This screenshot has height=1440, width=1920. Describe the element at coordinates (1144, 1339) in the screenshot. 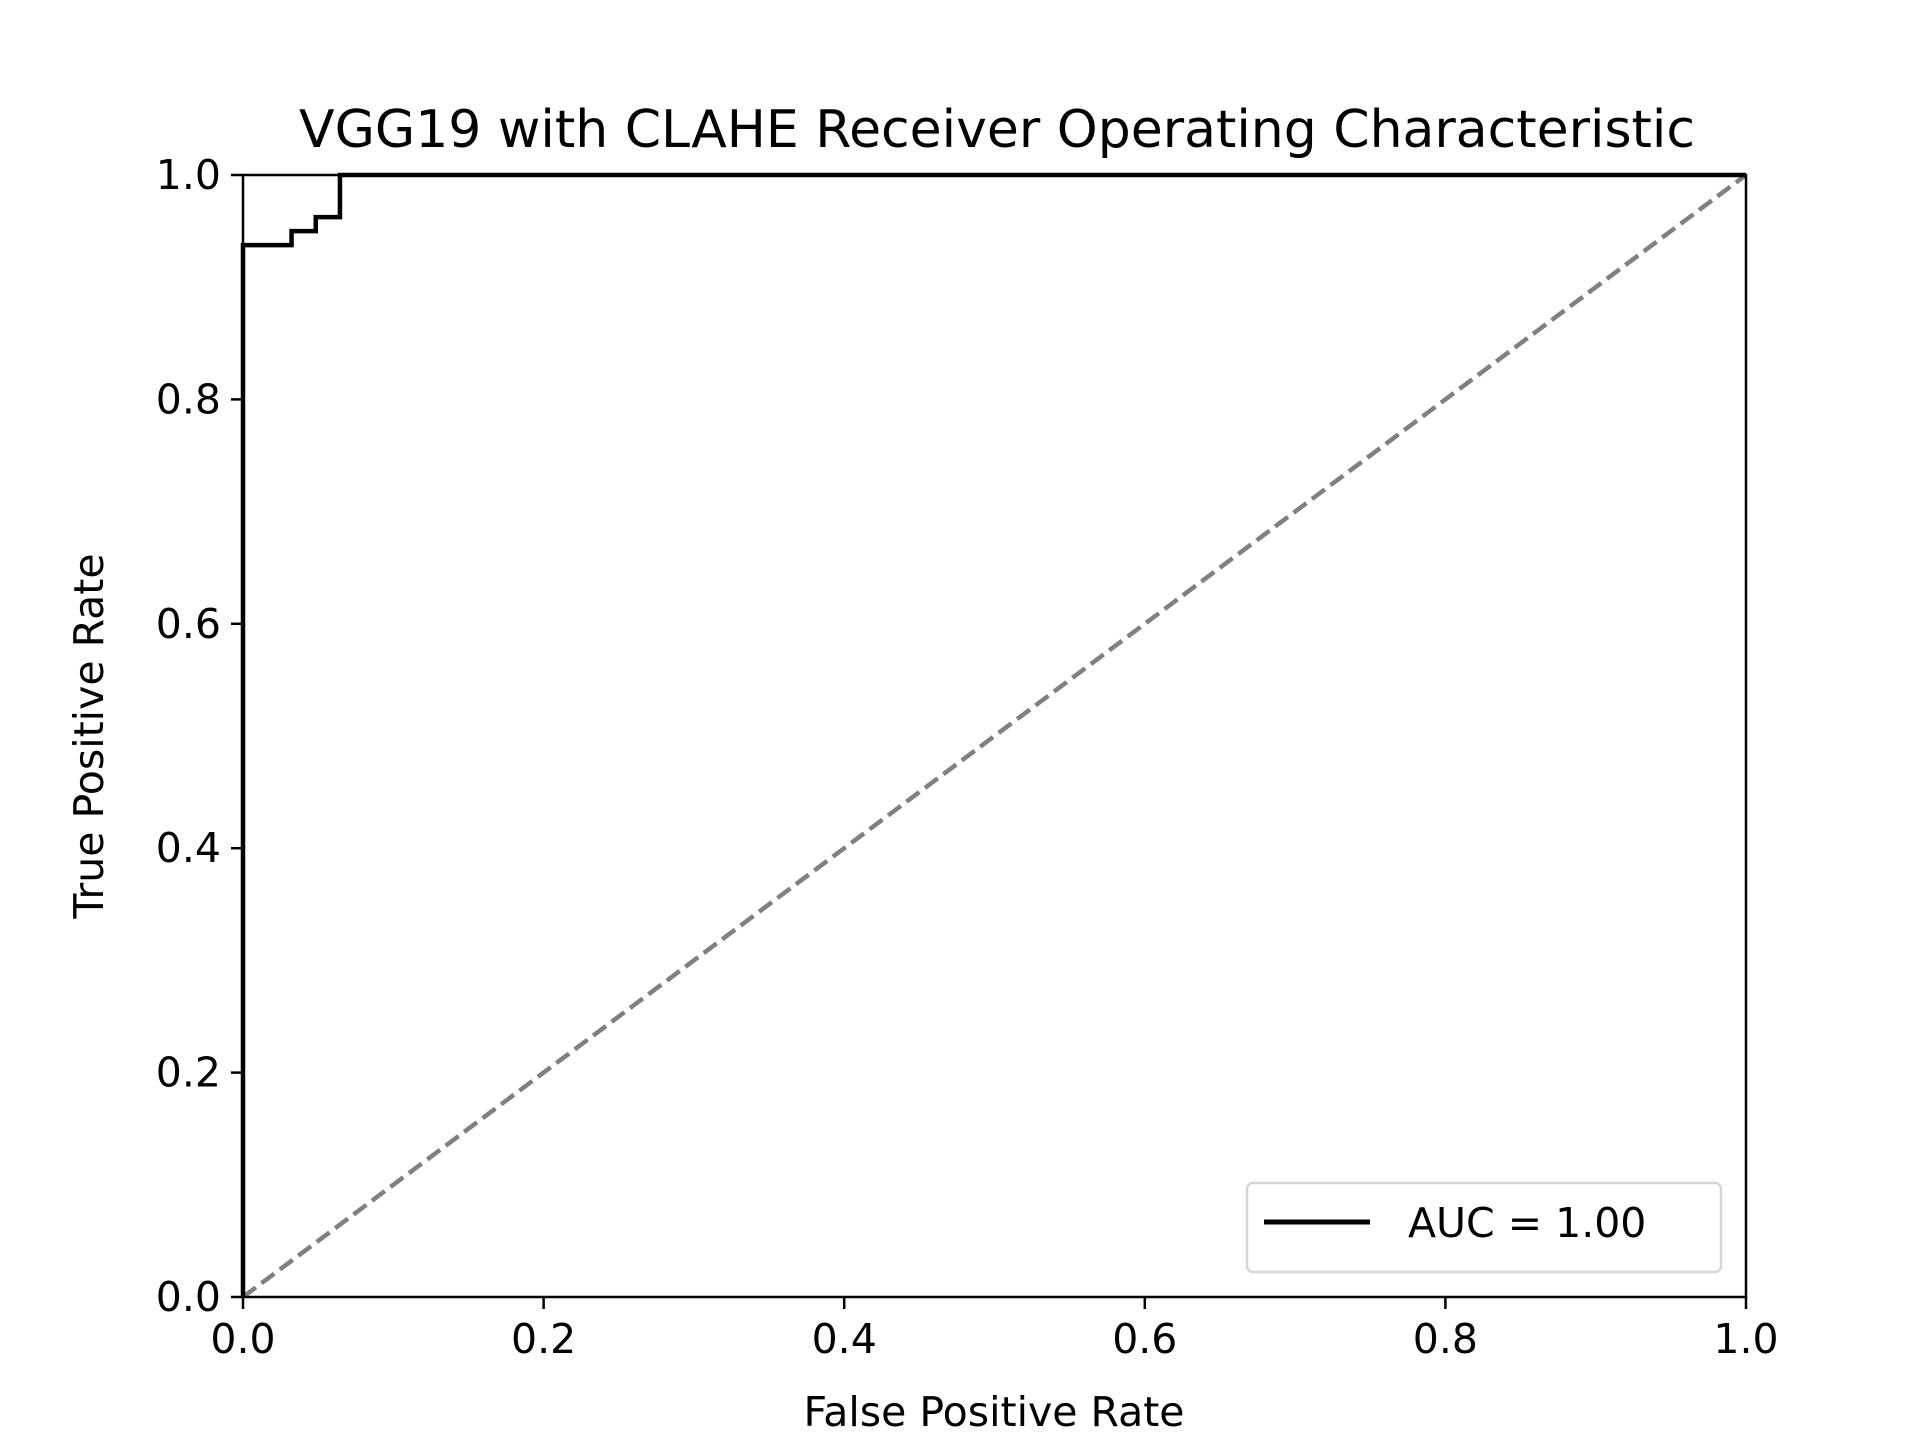

I see `x-tick-label: 0.6` at that location.